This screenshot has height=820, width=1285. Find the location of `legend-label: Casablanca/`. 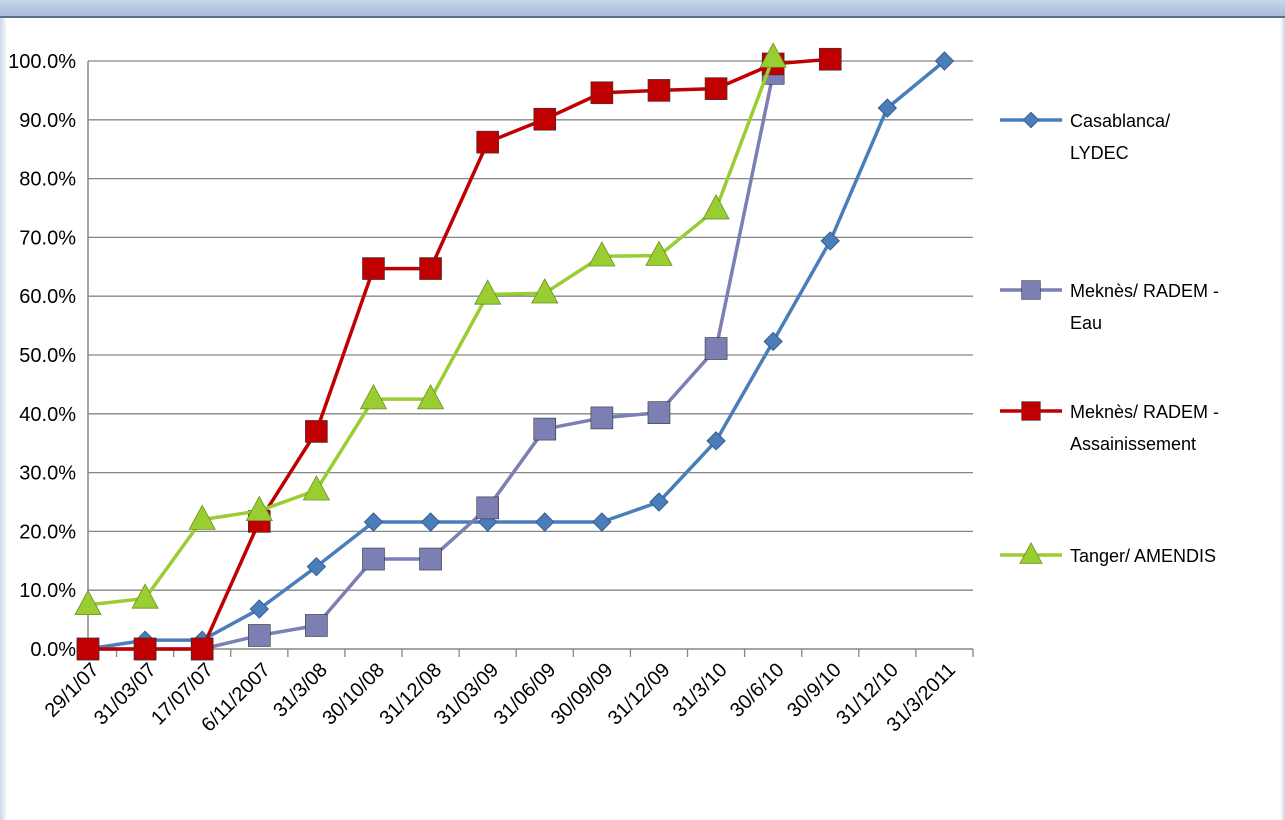

legend-label: Casablanca/ is located at coordinates (1120, 121).